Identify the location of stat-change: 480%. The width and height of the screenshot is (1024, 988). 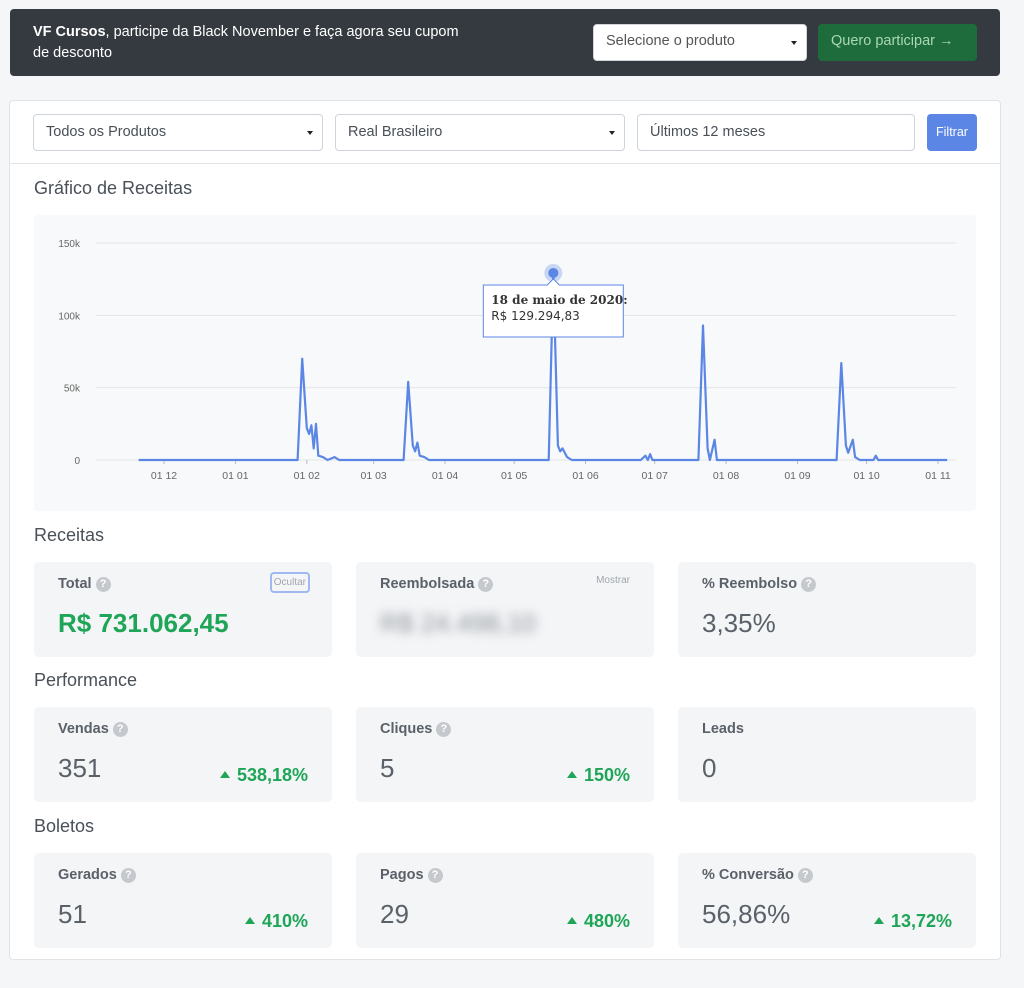
(598, 921).